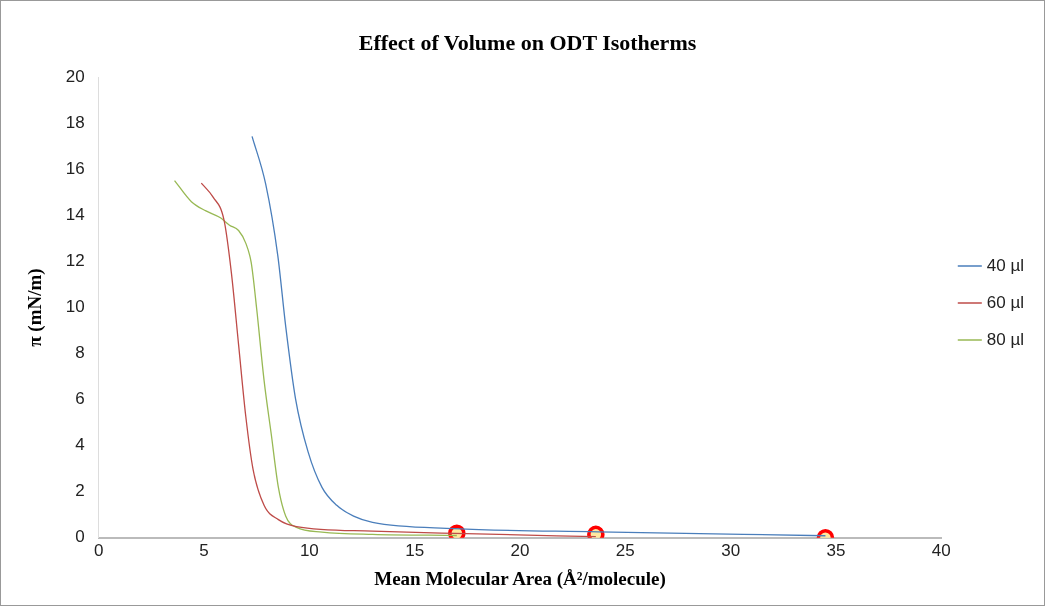 The width and height of the screenshot is (1045, 606). Describe the element at coordinates (75, 307) in the screenshot. I see `y-tick-label: 10` at that location.